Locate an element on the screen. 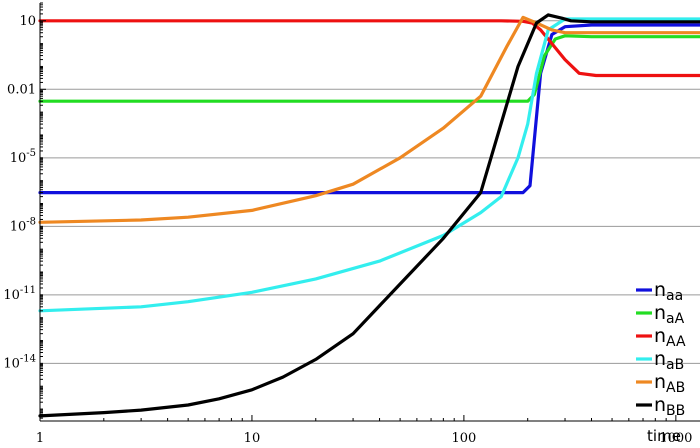  y-tick-labels: 10 0.01 10⁻⁵ 10⁻⁸ 10⁻¹¹ 10⁻¹⁴ is located at coordinates (19, 193).